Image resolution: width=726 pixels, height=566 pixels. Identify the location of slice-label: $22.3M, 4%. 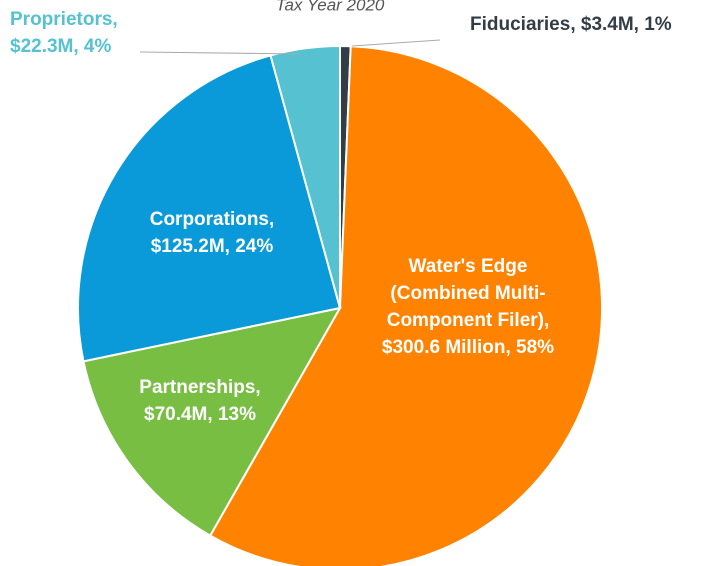
(60, 46).